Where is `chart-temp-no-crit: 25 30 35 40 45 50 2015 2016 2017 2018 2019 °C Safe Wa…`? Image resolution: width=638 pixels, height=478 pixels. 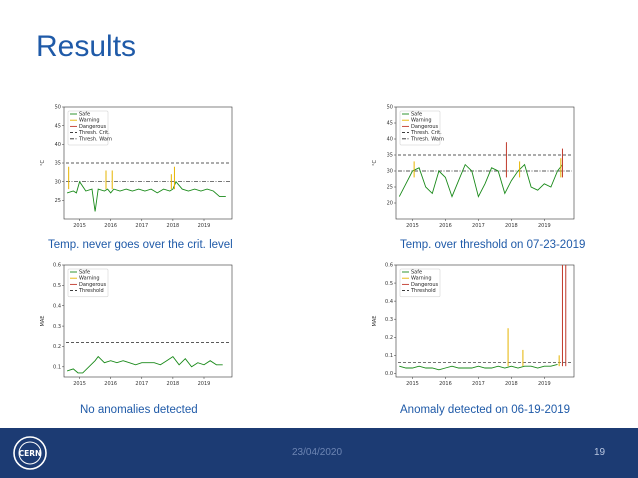 chart-temp-no-crit: 25 30 35 40 45 50 2015 2016 2017 2018 2019 °C Safe Wa… is located at coordinates (137, 168).